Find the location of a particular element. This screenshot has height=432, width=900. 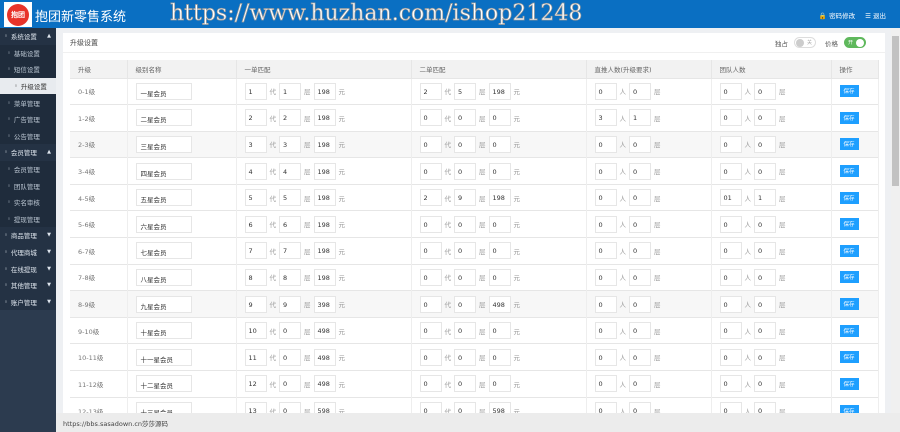

sidebar-item: ◦ 团队管理 is located at coordinates (28, 185).